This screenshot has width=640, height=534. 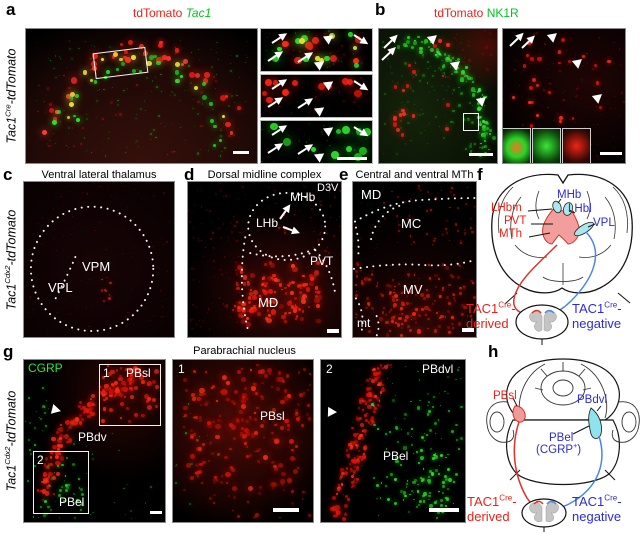 I want to click on g-inset1-label-pbsl: PBsl, so click(x=272, y=416).